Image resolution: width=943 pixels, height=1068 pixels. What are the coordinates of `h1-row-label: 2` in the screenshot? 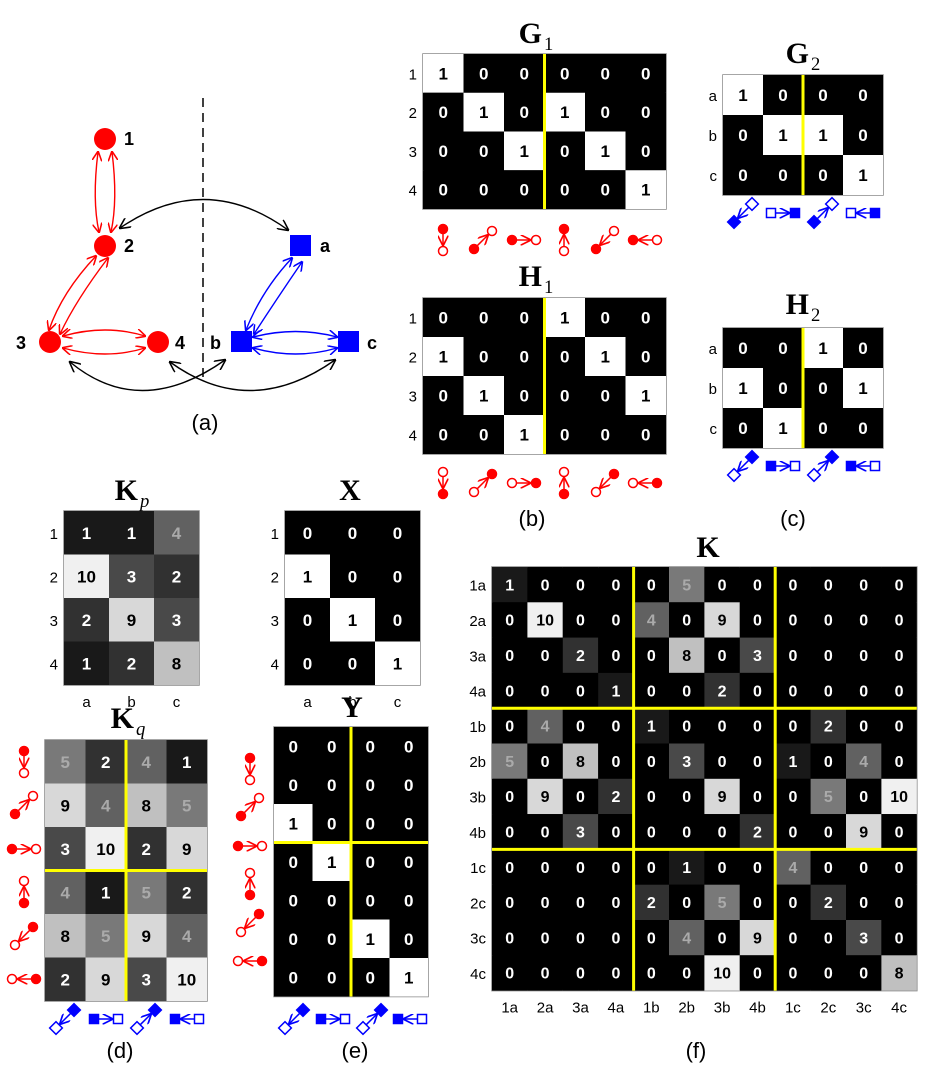 It's located at (413, 358).